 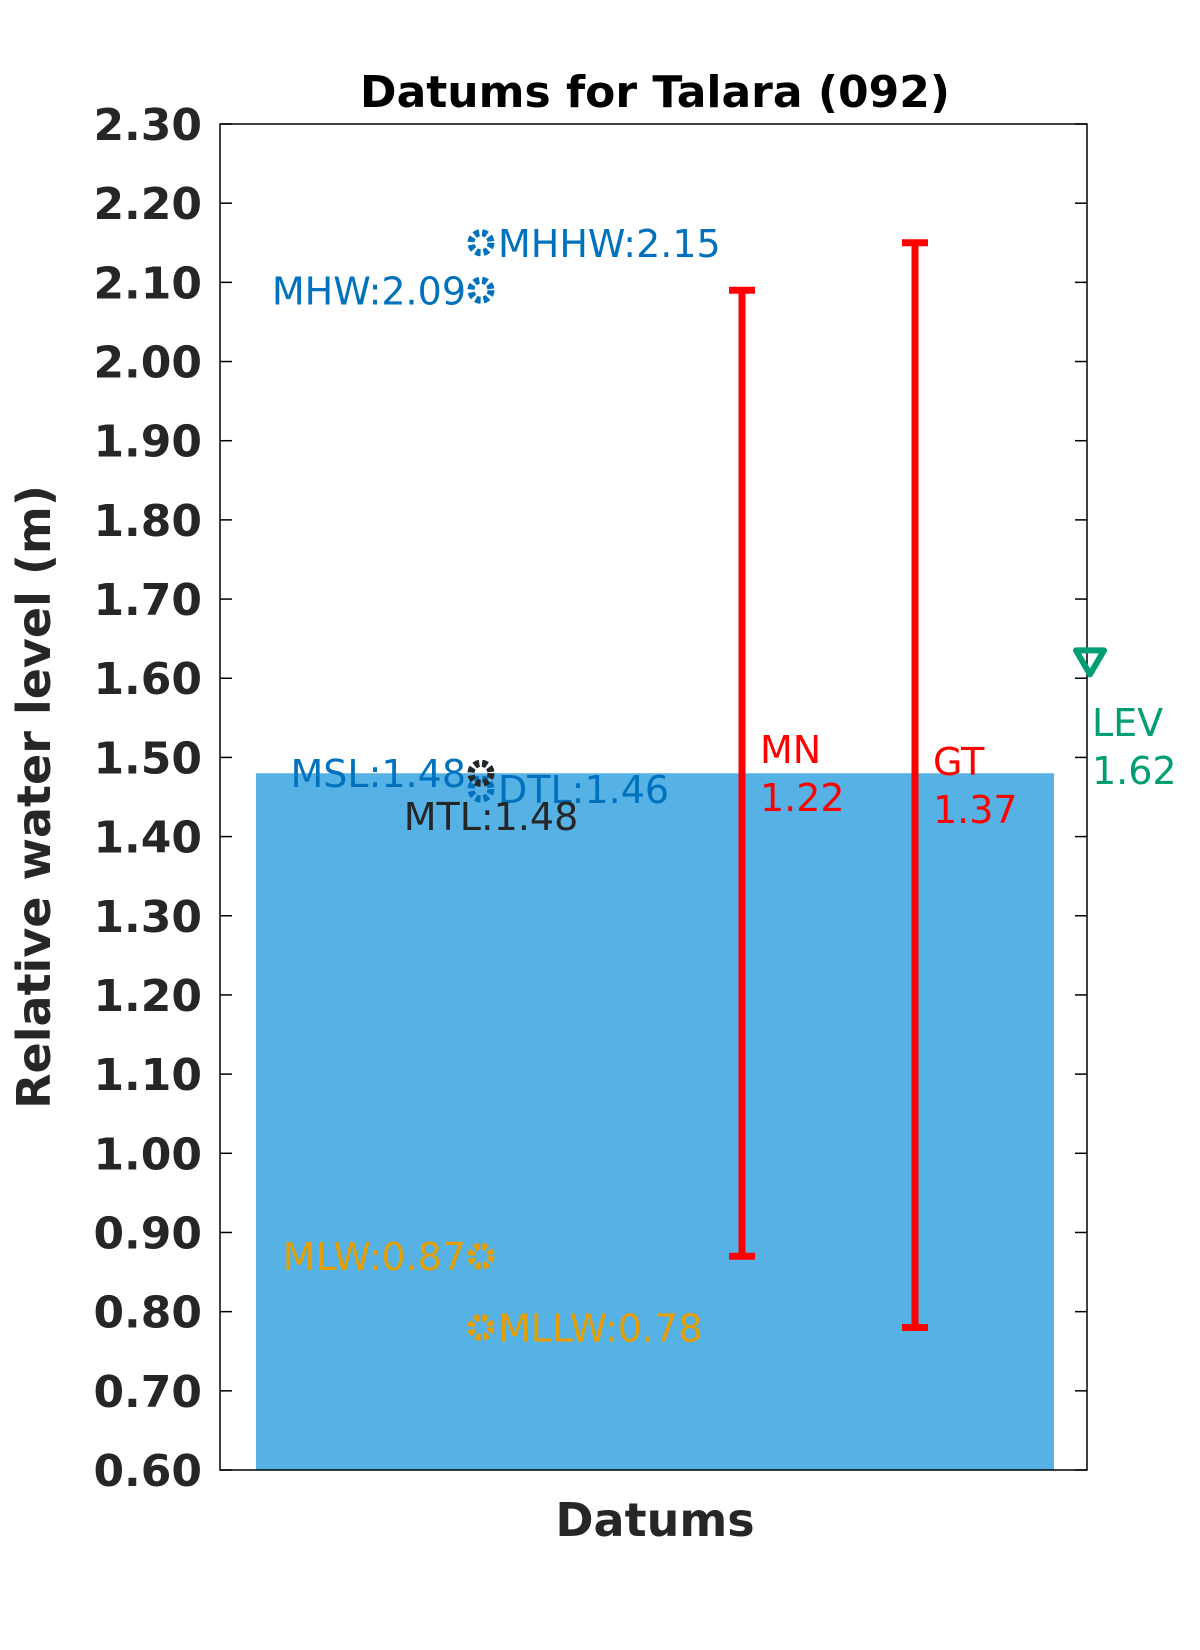 What do you see at coordinates (379, 774) in the screenshot?
I see `datum-label: MSL:1.48` at bounding box center [379, 774].